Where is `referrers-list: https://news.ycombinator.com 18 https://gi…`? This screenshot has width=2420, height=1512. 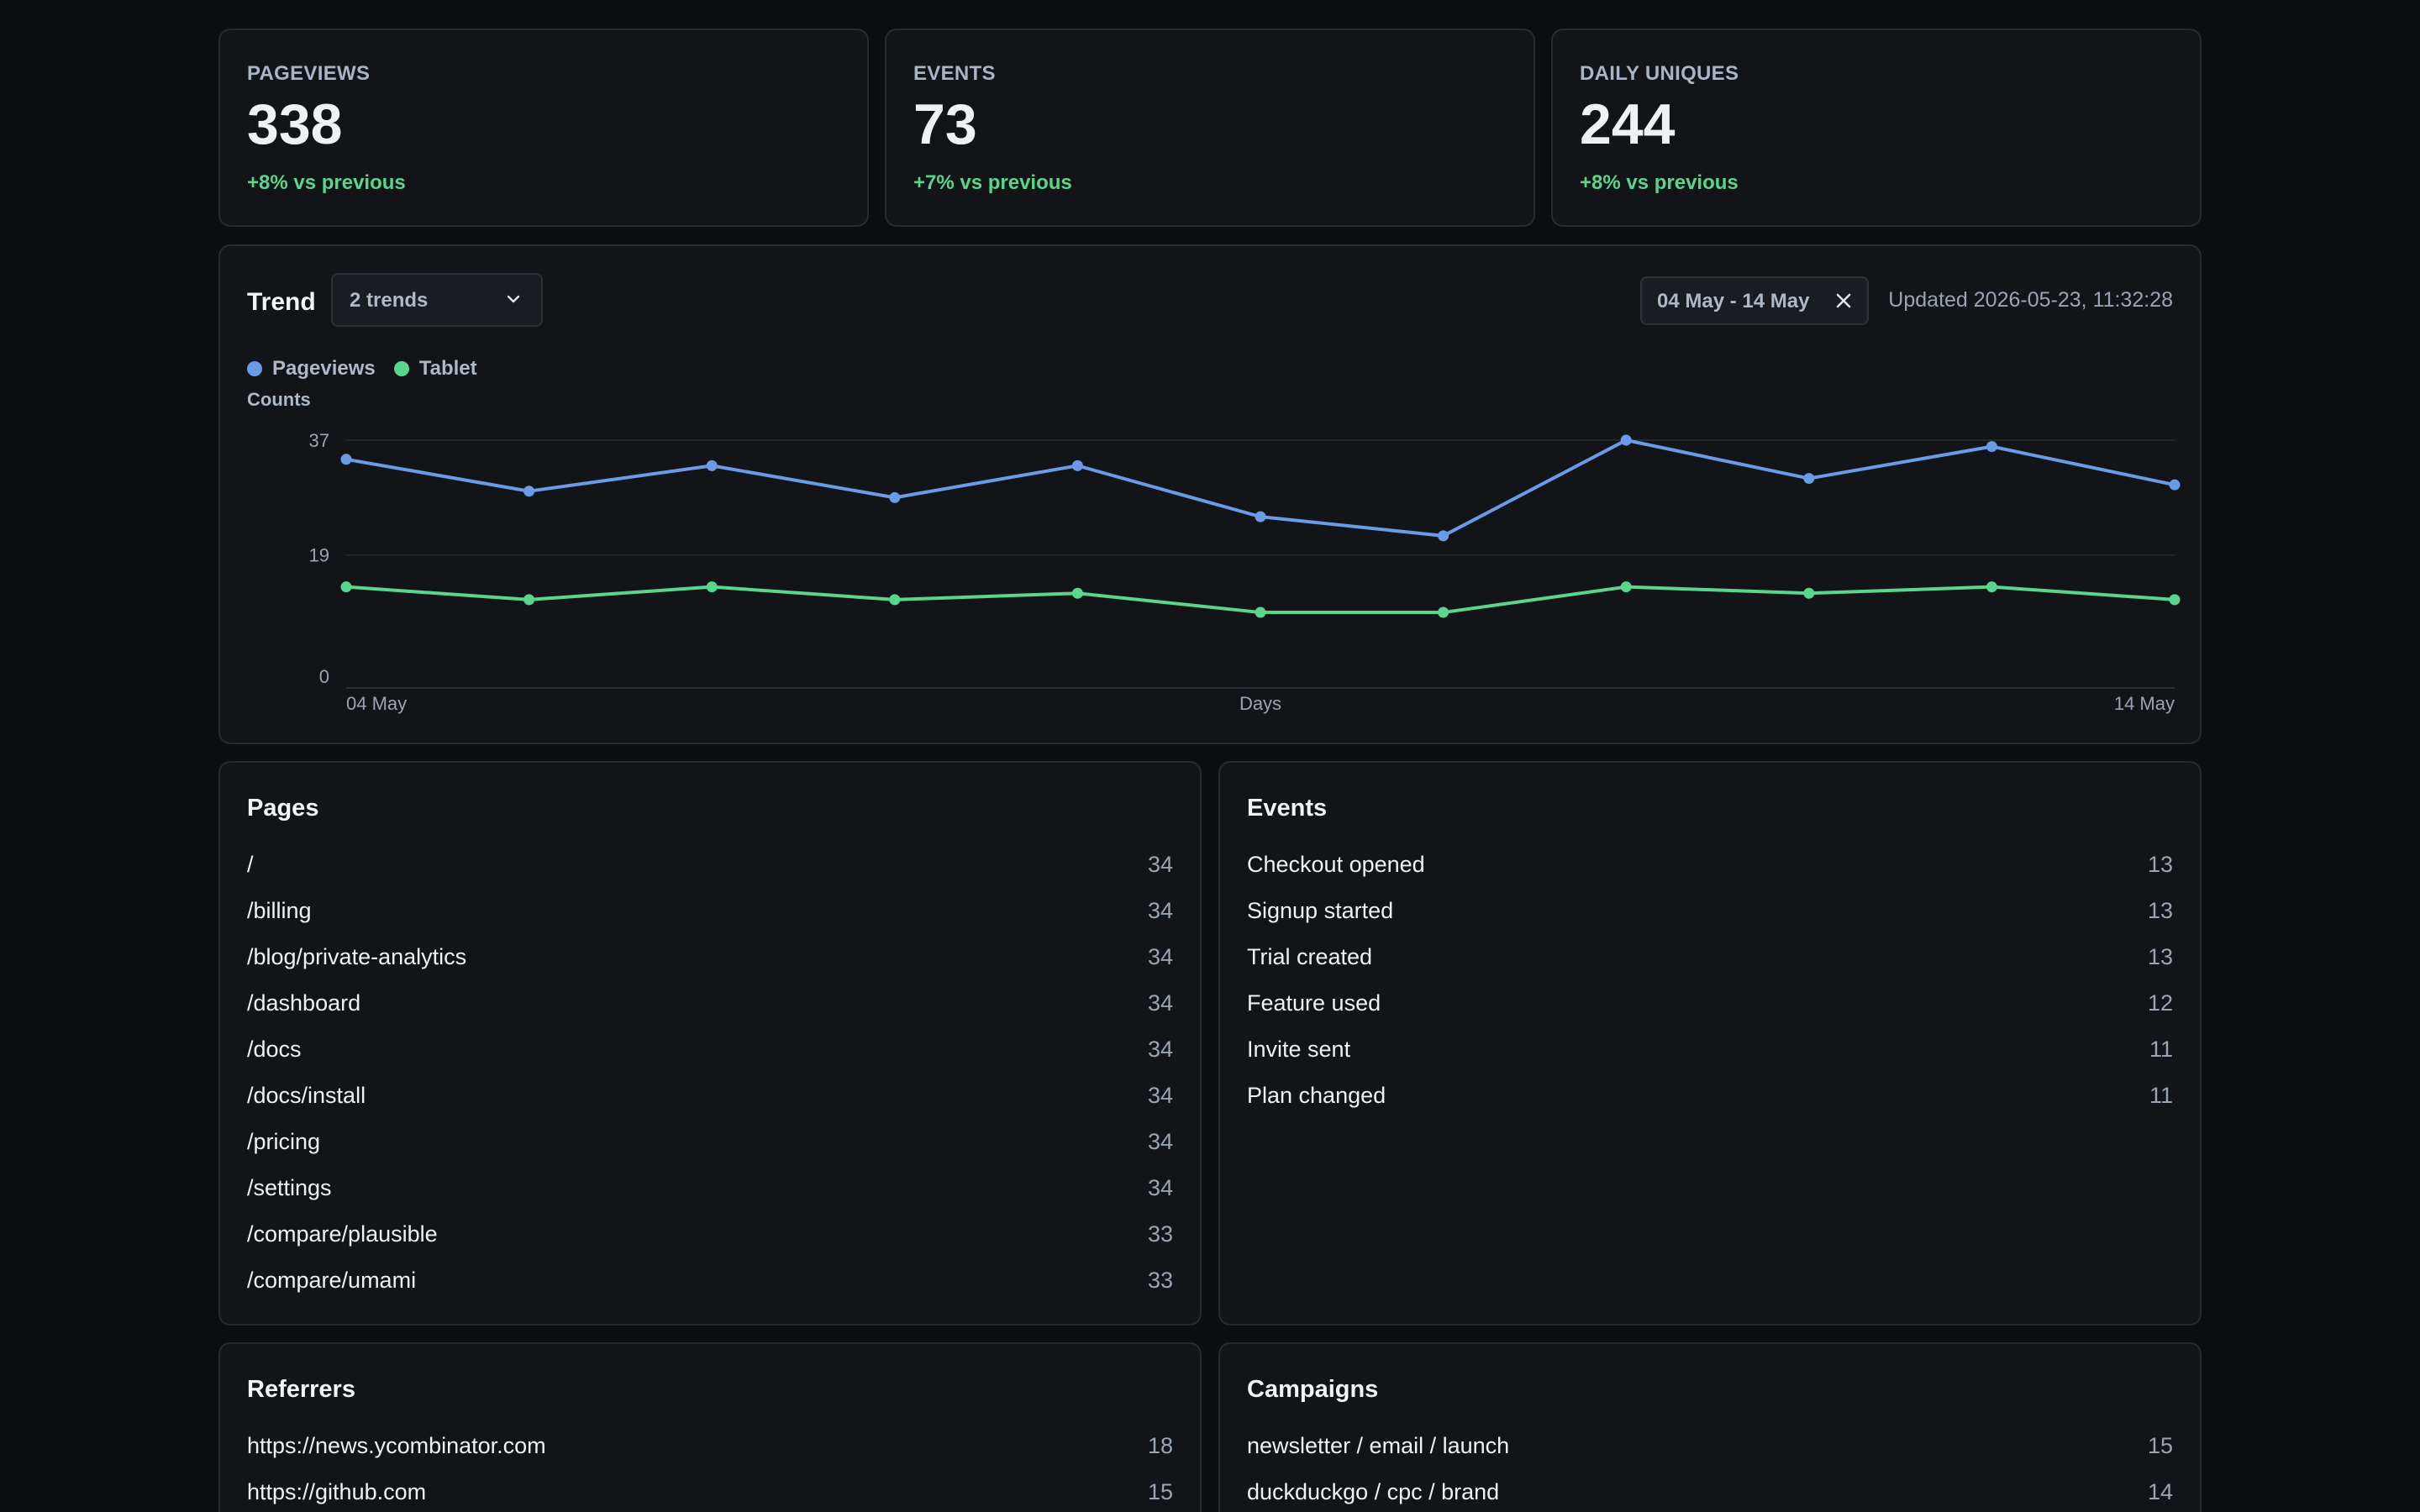 referrers-list: https://news.ycombinator.com 18 https://gi… is located at coordinates (710, 1472).